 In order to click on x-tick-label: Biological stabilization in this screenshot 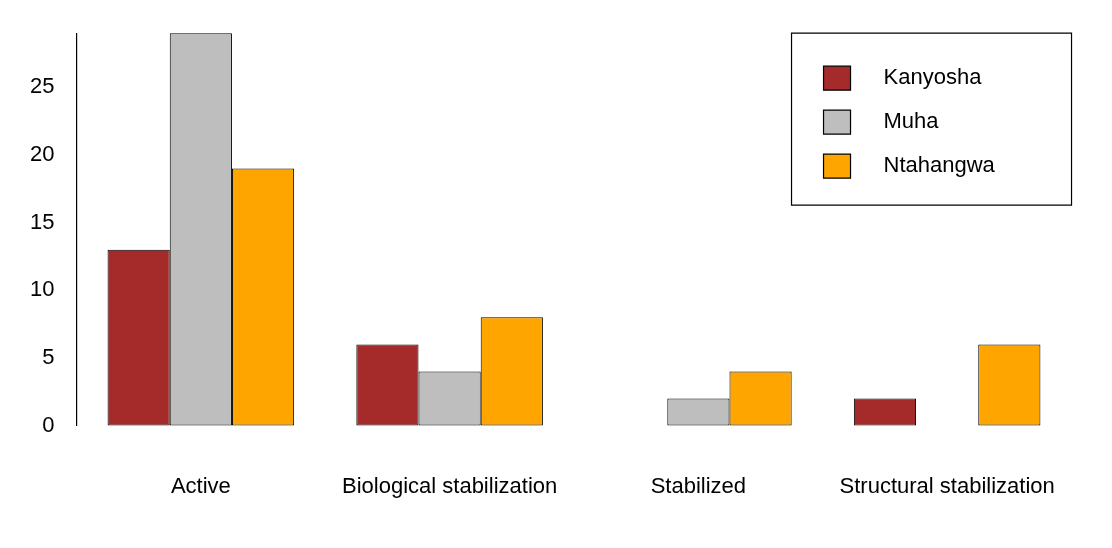, I will do `click(450, 485)`.